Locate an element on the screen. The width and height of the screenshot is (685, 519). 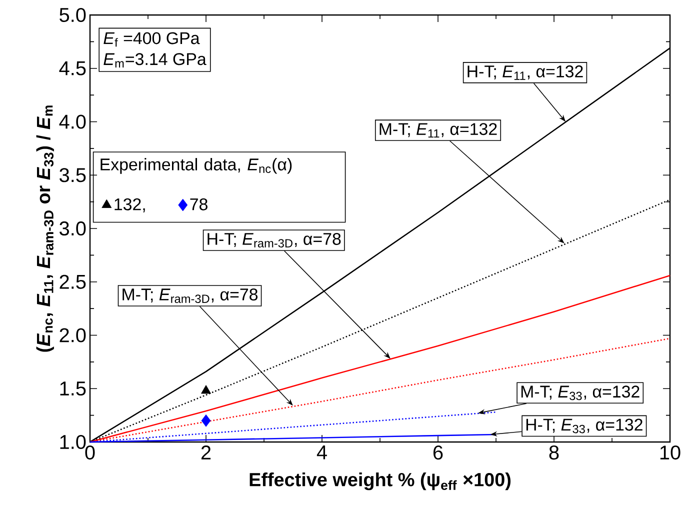
legend-label: 132, is located at coordinates (129, 205).